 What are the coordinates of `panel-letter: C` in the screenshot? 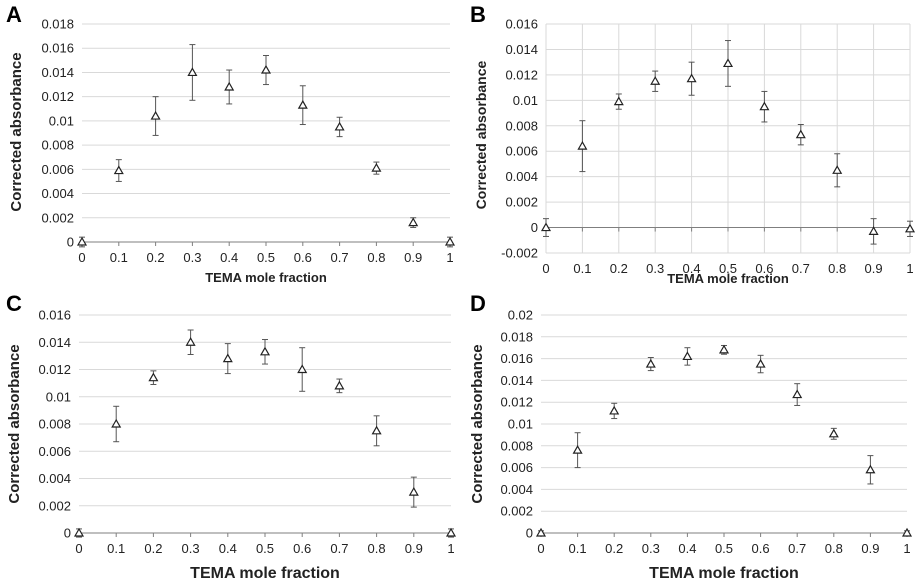 It's located at (14, 303).